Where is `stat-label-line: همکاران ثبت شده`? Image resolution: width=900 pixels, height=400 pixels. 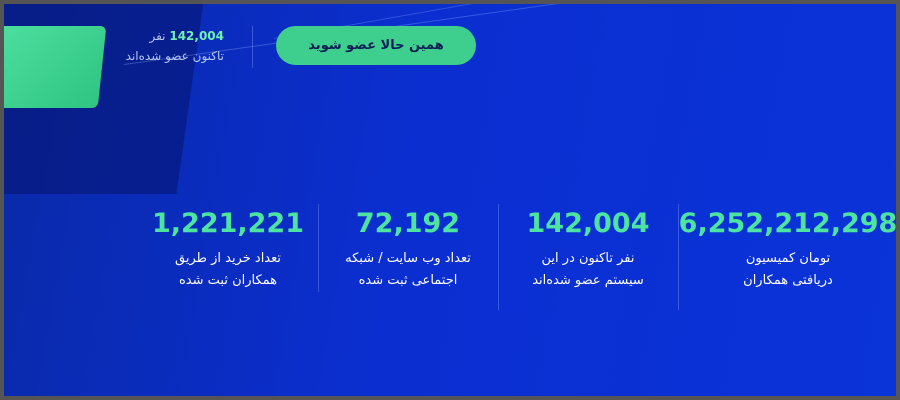 stat-label-line: همکاران ثبت شده is located at coordinates (228, 280).